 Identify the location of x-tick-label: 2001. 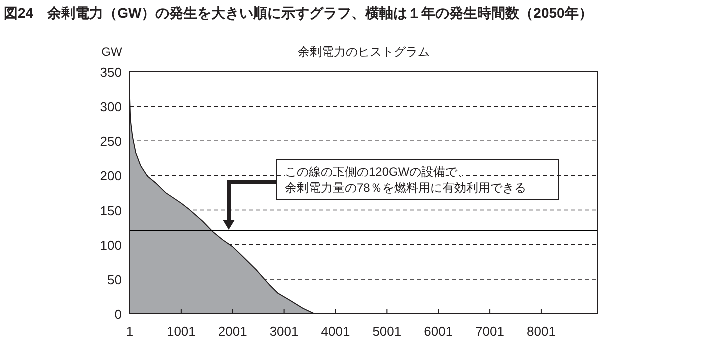
(233, 331).